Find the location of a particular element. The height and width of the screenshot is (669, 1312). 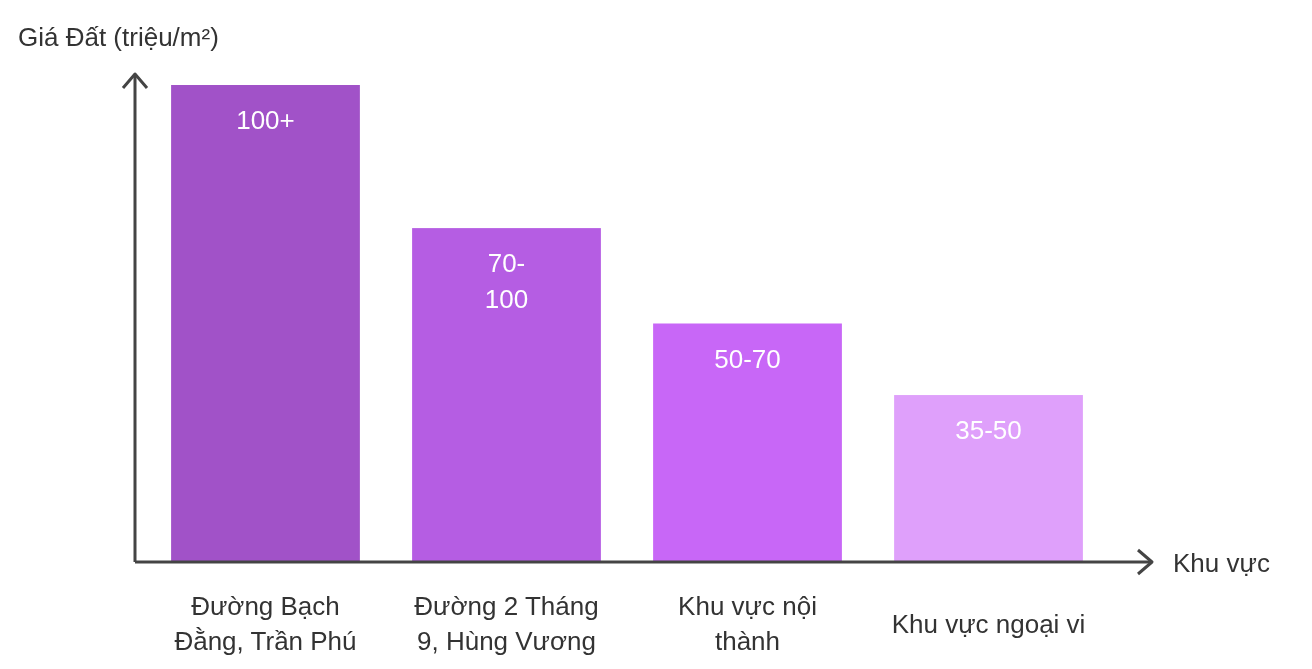

data-label: 35-50 is located at coordinates (988, 430).